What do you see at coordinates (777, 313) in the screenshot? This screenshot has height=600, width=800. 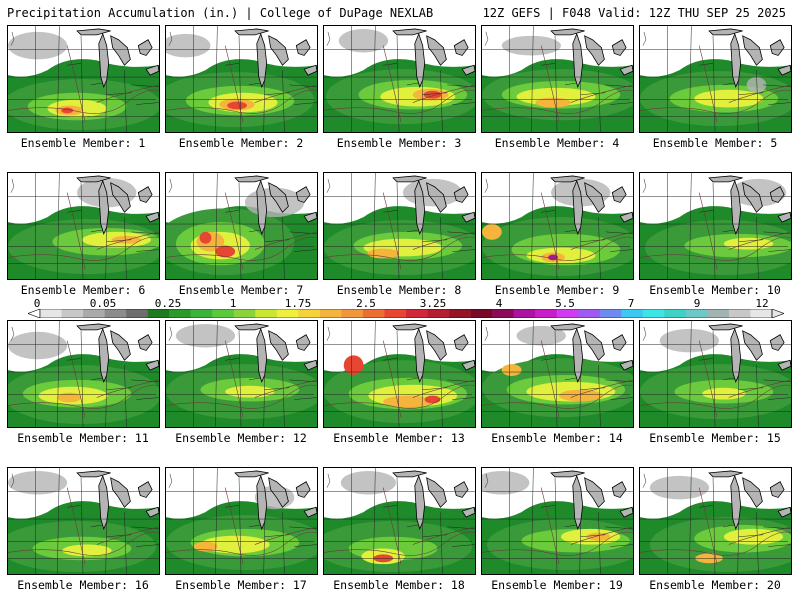 I see `colorbar-max-arrow` at bounding box center [777, 313].